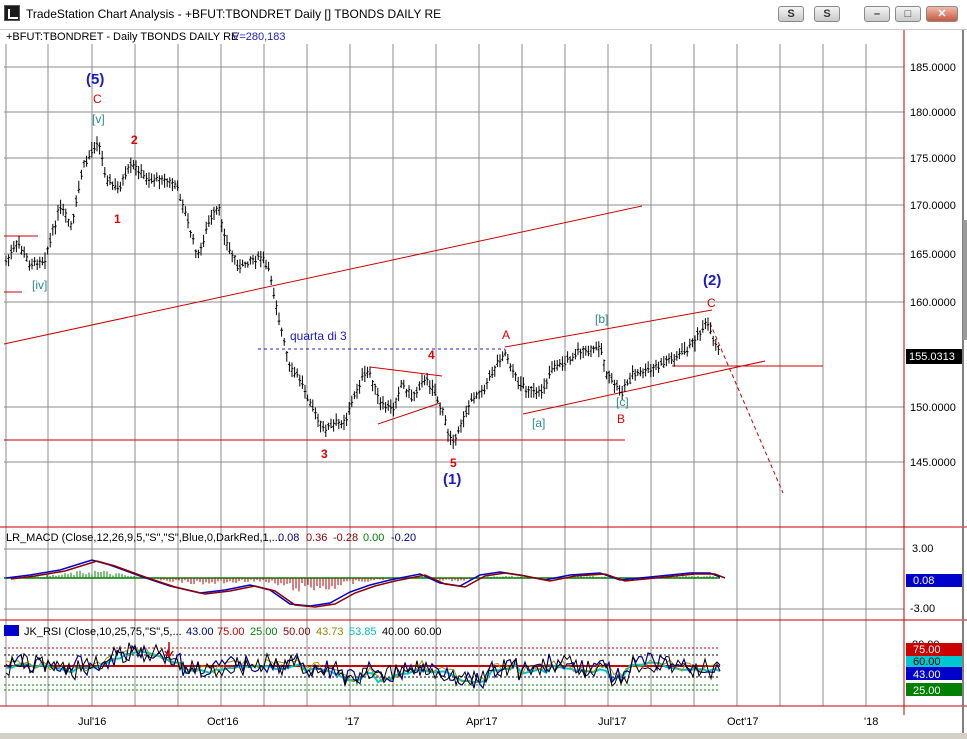 This screenshot has height=739, width=967. I want to click on price-tick: 175.0000, so click(933, 159).